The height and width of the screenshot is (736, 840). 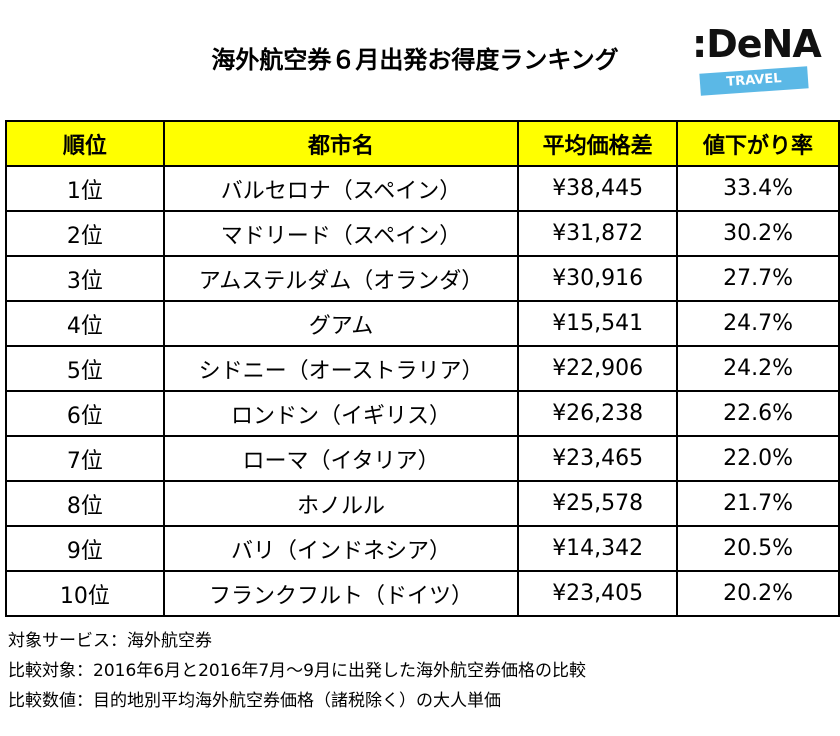 What do you see at coordinates (341, 188) in the screenshot?
I see `cell: バルセロナ（スペイン）` at bounding box center [341, 188].